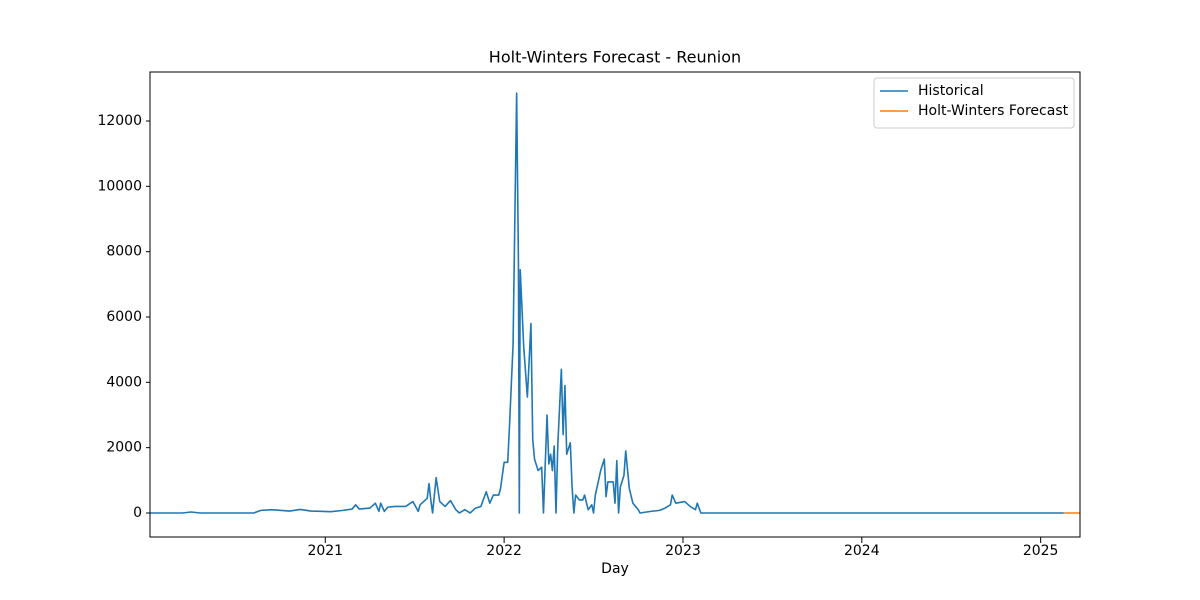 The image size is (1200, 600). Describe the element at coordinates (124, 317) in the screenshot. I see `y-tick-label: 6000` at that location.